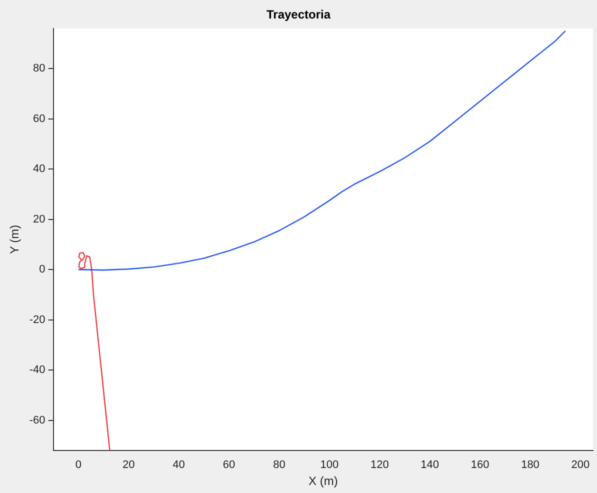  Describe the element at coordinates (39, 169) in the screenshot. I see `y-tick-label: 40` at that location.